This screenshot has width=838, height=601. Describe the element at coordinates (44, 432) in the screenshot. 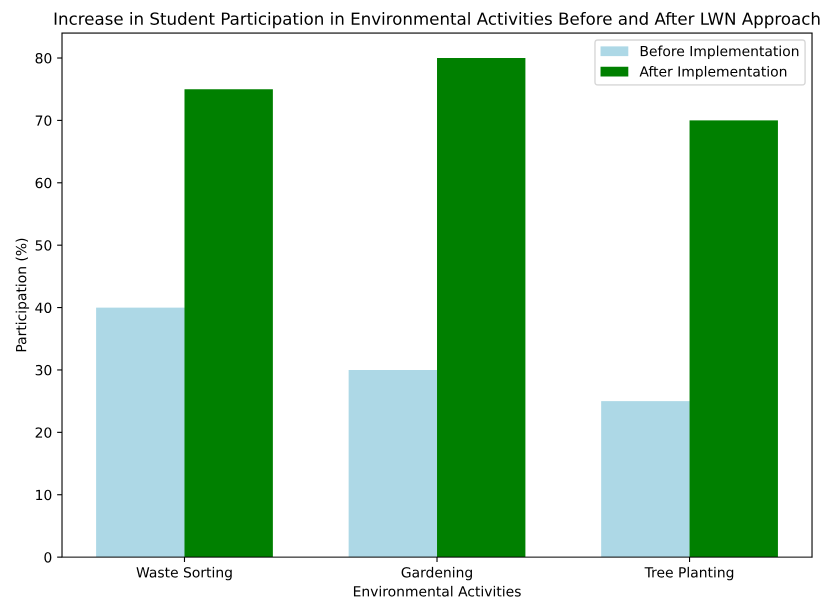

I see `y-tick-label: 20` at that location.